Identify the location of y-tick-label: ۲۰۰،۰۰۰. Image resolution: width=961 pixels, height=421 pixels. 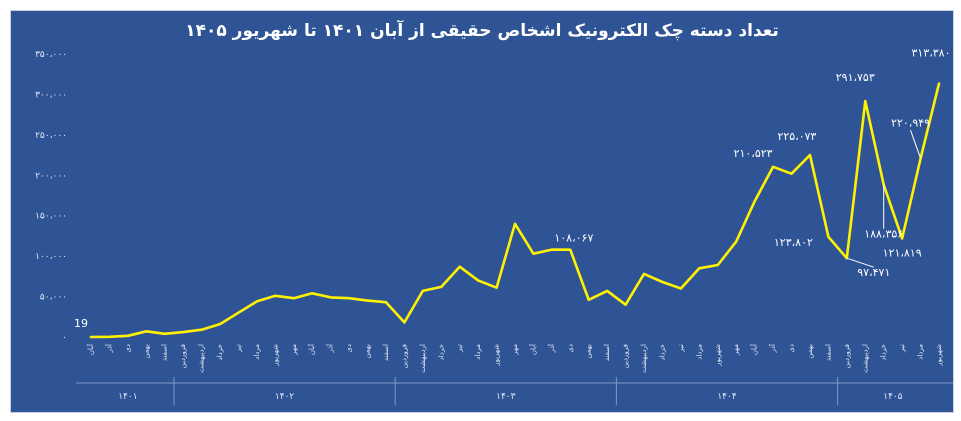
(51, 176).